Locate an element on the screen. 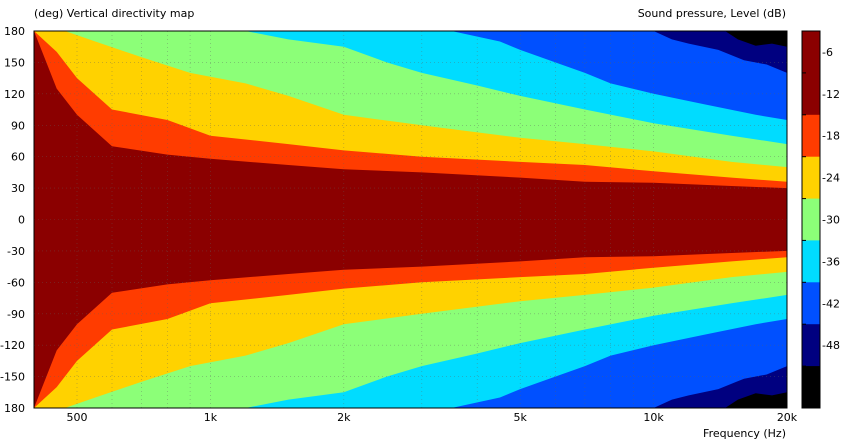 The image size is (848, 443). x-axis-label: Frequency (Hz) is located at coordinates (744, 433).